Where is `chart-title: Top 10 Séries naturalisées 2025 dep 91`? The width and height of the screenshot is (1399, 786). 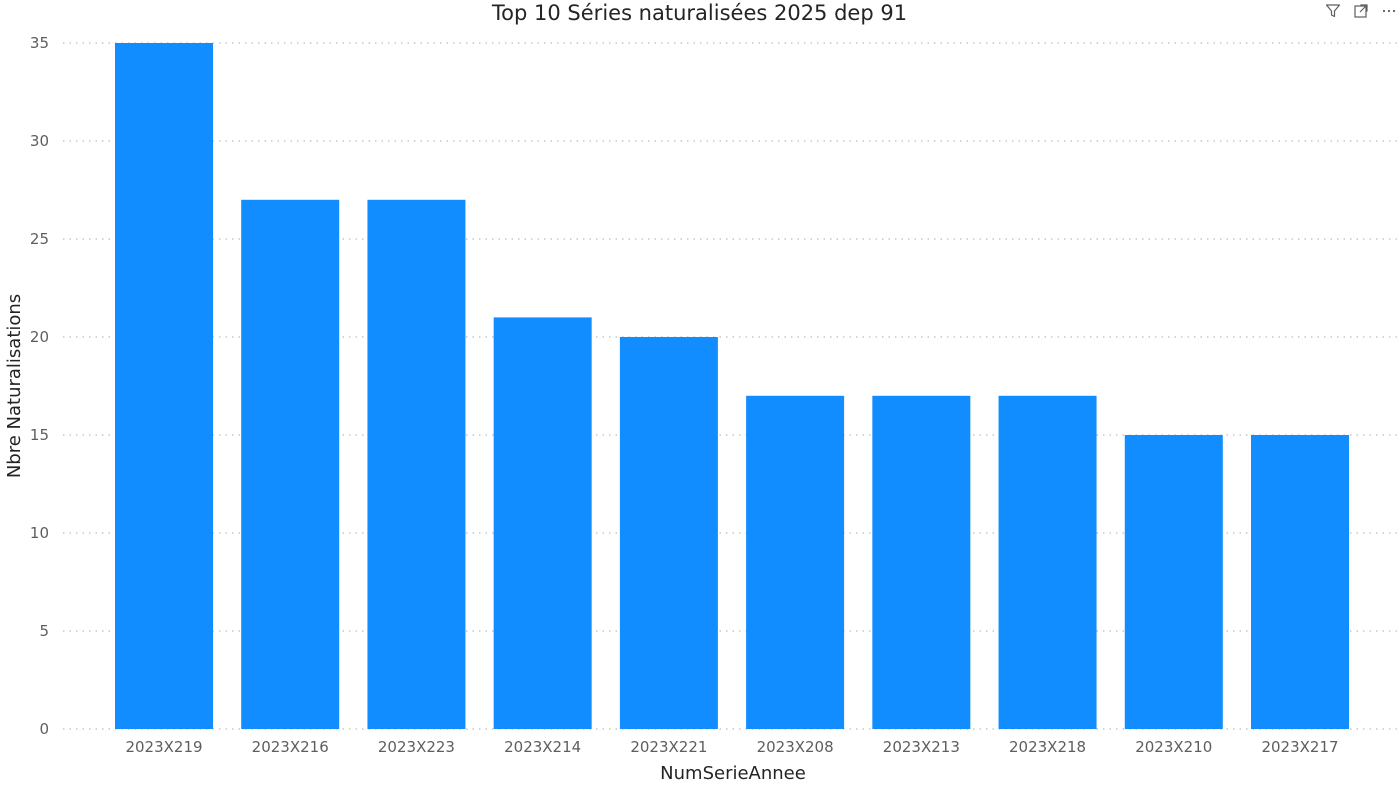
chart-title: Top 10 Séries naturalisées 2025 dep 91 is located at coordinates (699, 13).